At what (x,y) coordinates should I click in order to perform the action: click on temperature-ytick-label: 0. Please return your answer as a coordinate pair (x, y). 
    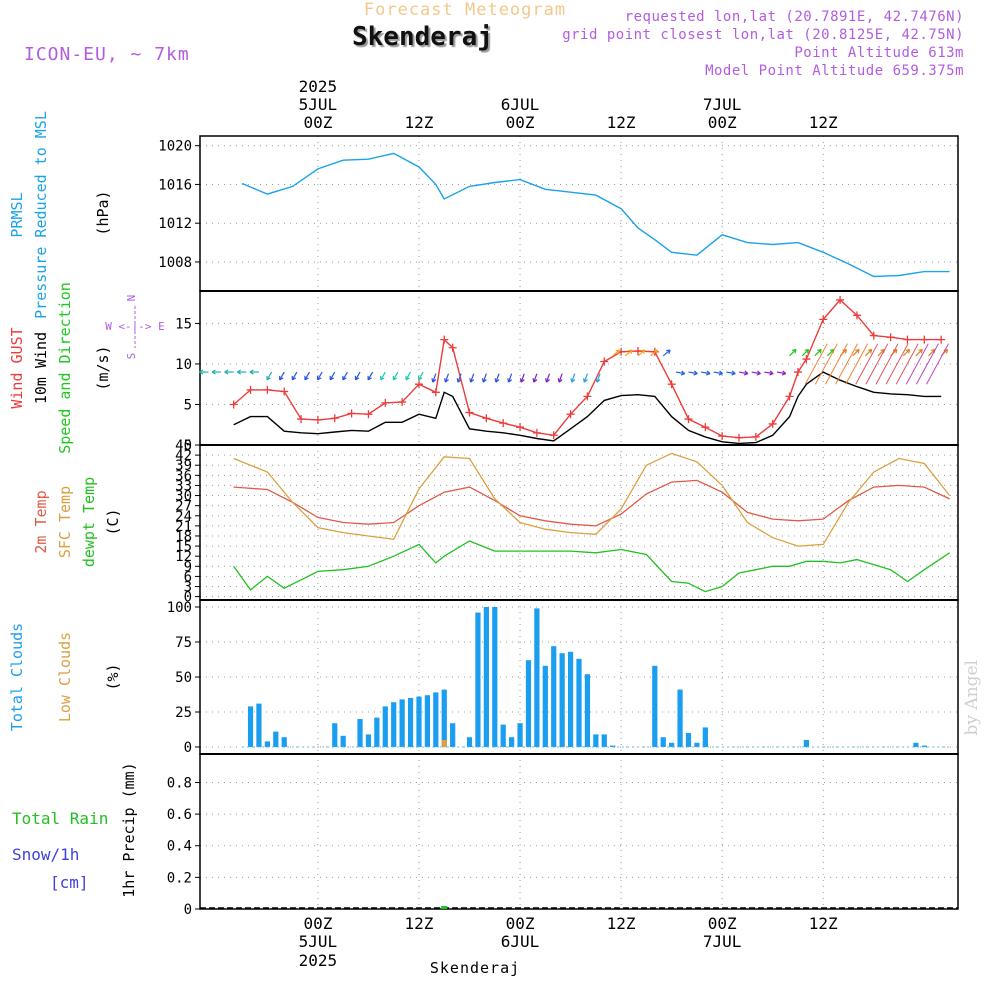
    Looking at the image, I should click on (188, 598).